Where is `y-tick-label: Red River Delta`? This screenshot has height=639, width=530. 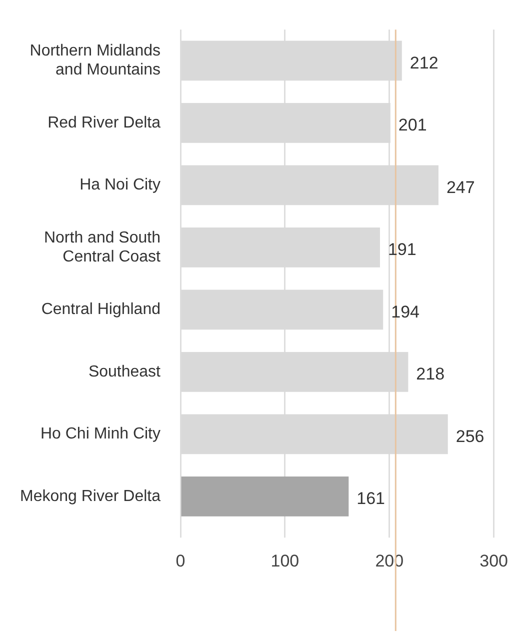
y-tick-label: Red River Delta is located at coordinates (104, 123).